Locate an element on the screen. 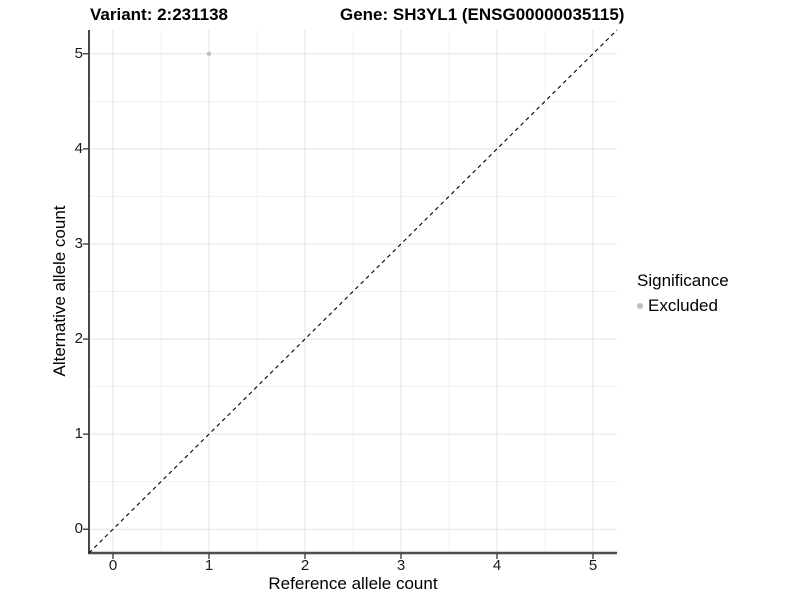  y-tick-label: 2 is located at coordinates (78, 339).